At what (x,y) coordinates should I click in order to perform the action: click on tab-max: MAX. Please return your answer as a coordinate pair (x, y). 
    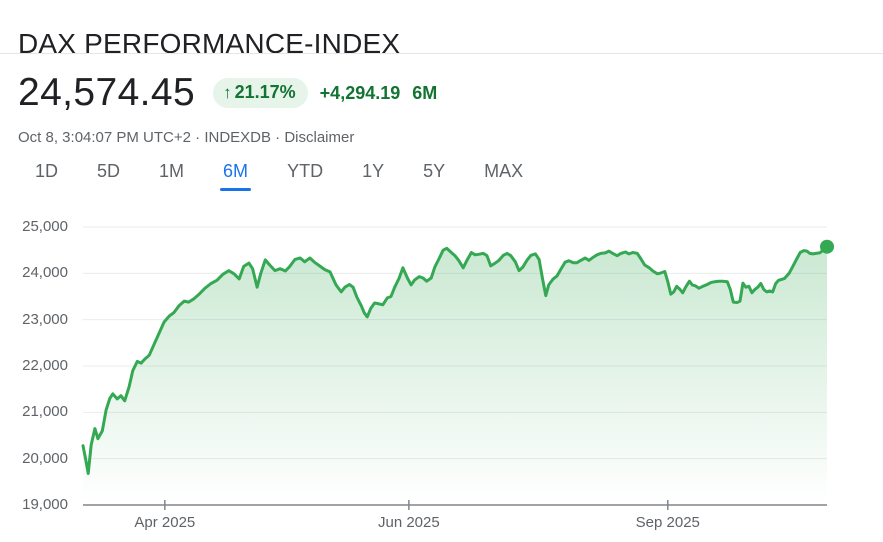
    Looking at the image, I should click on (504, 171).